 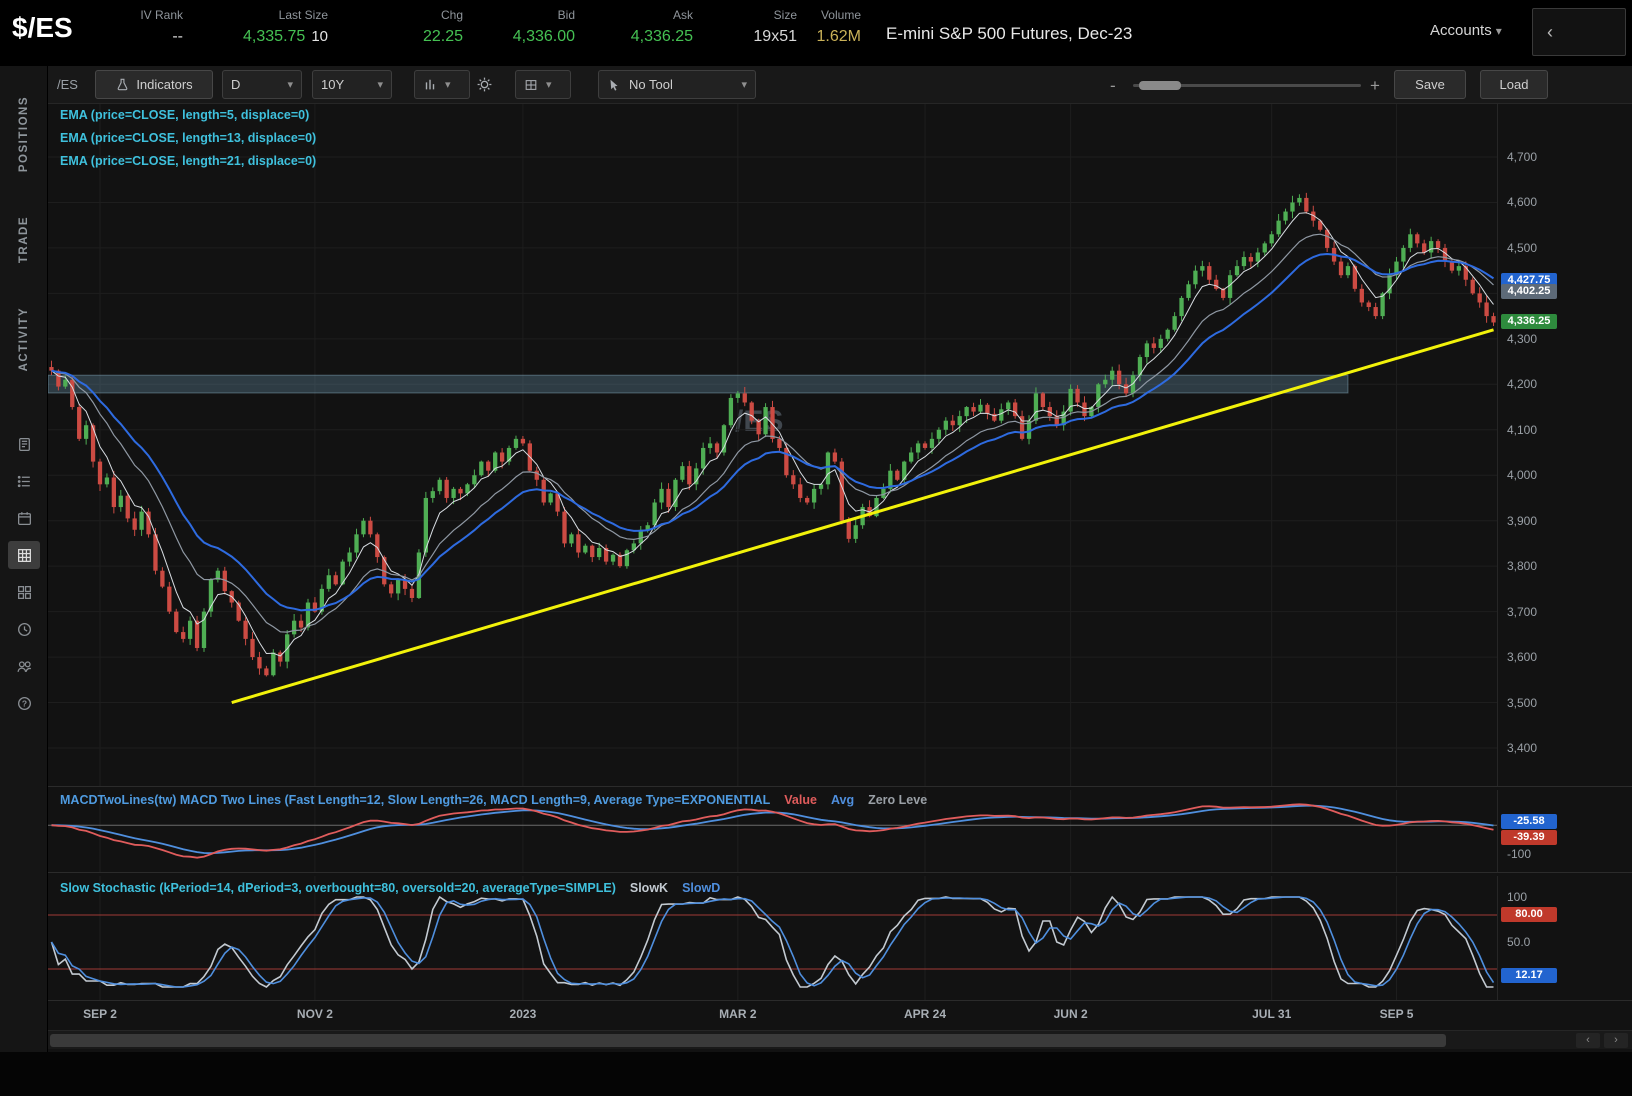 I want to click on slowk-line, so click(x=772, y=941).